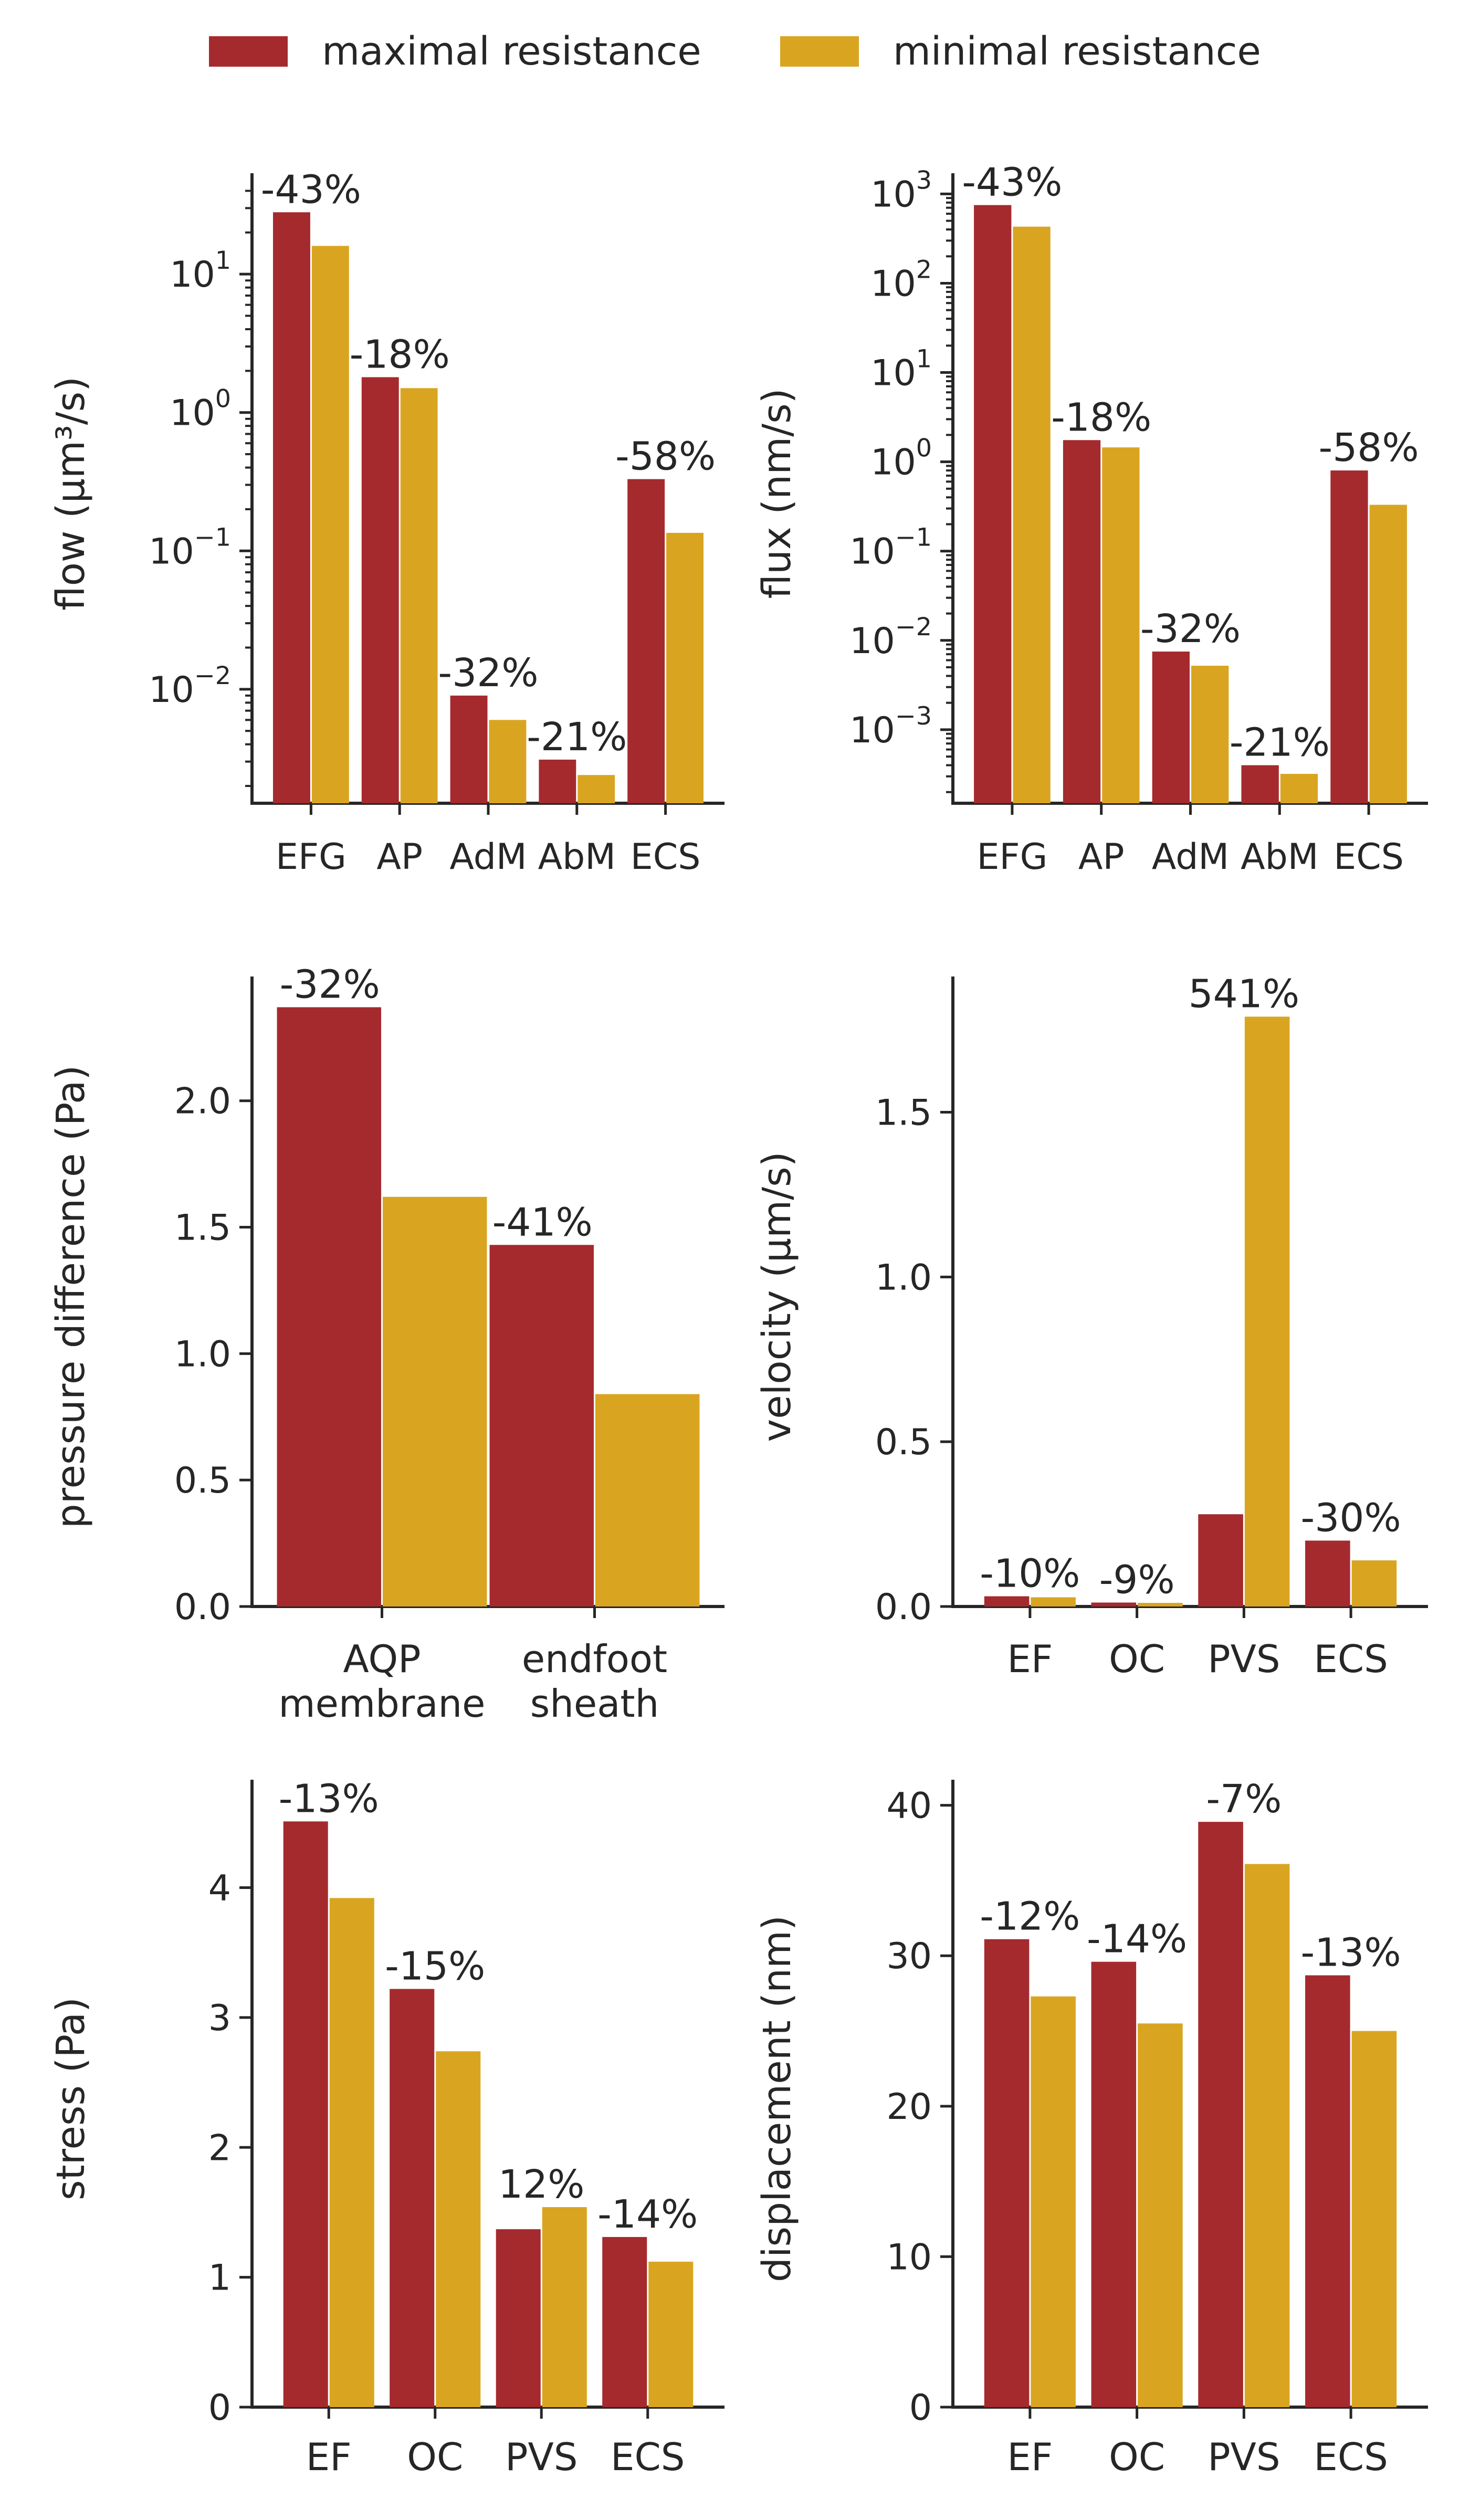 The width and height of the screenshot is (1470, 2520). Describe the element at coordinates (901, 369) in the screenshot. I see `flux-y-tick-label: 10¹` at that location.